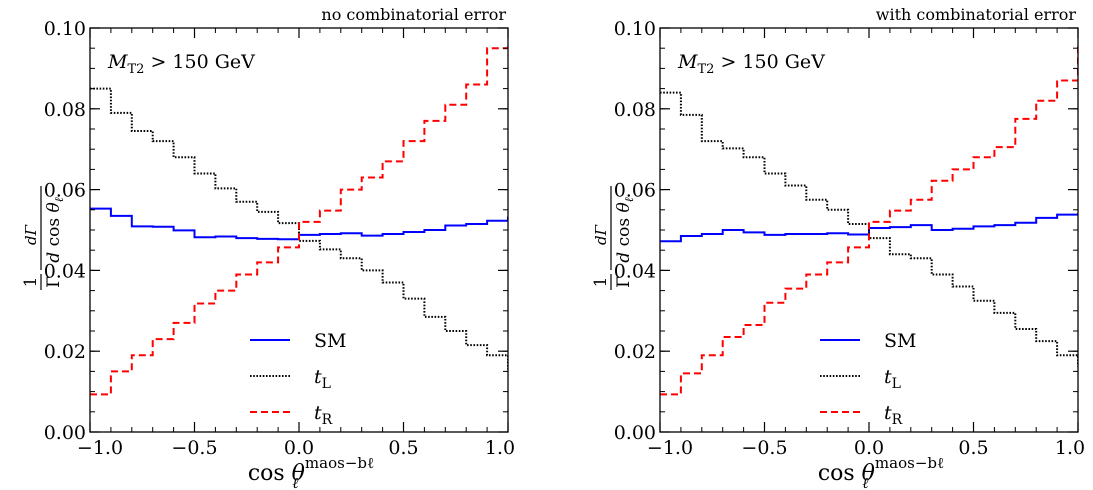 The height and width of the screenshot is (490, 1093). Describe the element at coordinates (413, 14) in the screenshot. I see `panel-label: no combinatorial error` at that location.